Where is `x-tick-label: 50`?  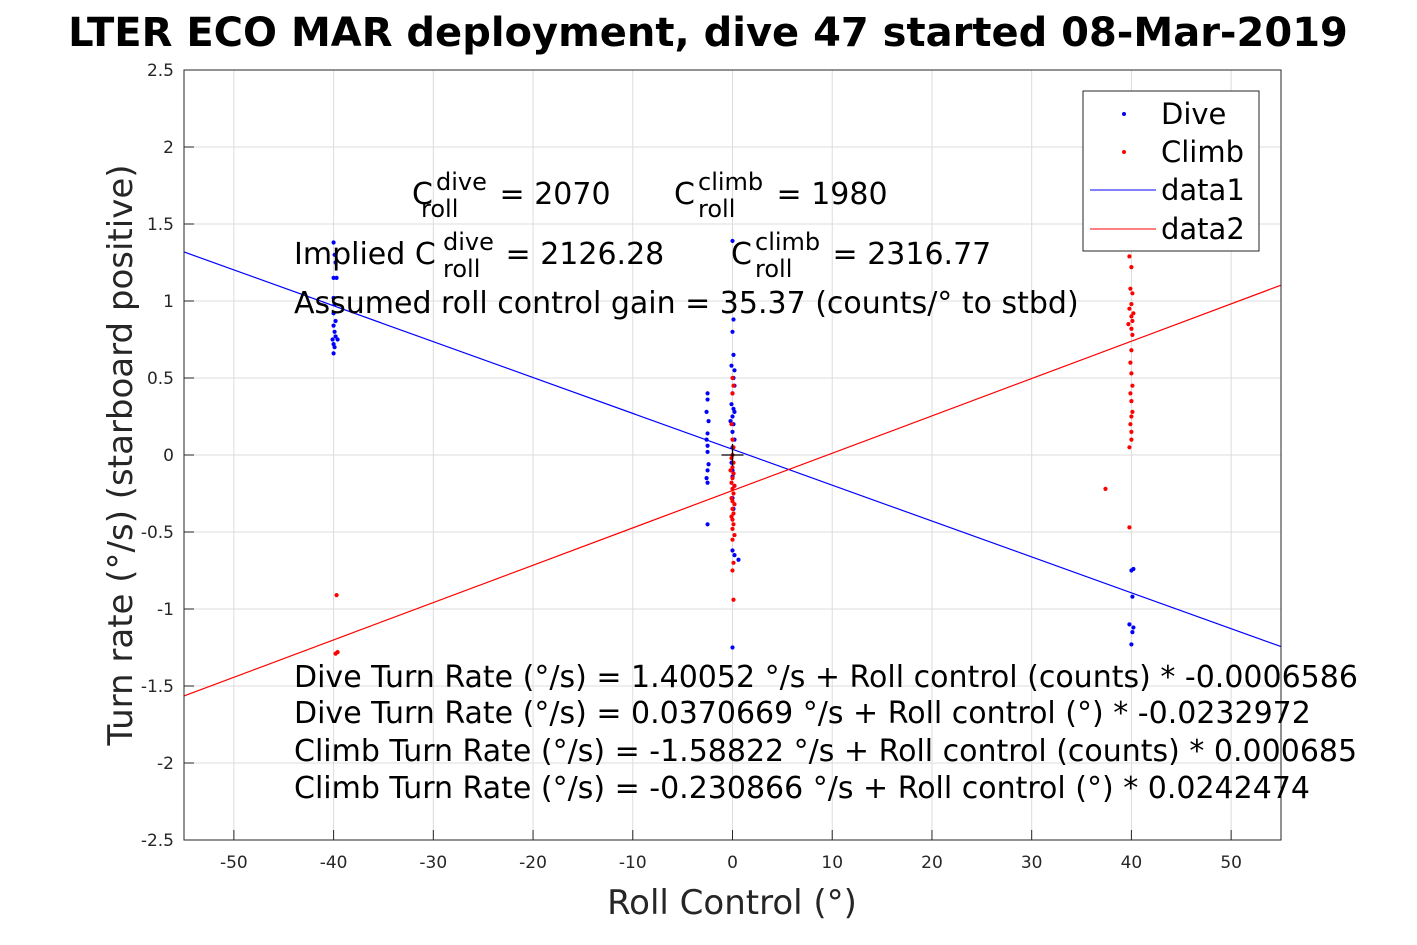 x-tick-label: 50 is located at coordinates (1231, 863).